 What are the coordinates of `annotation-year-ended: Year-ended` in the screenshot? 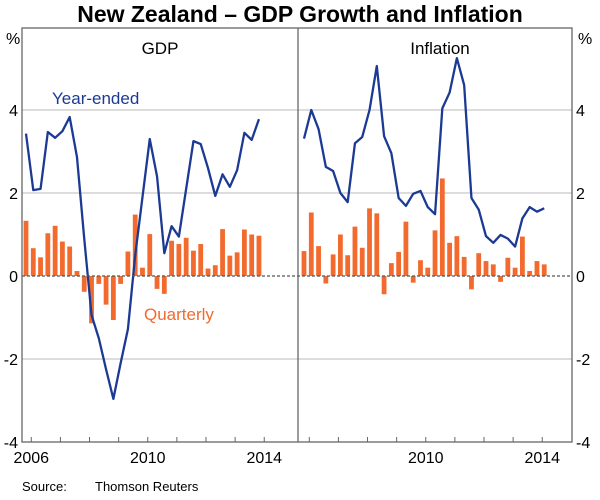 It's located at (95, 98).